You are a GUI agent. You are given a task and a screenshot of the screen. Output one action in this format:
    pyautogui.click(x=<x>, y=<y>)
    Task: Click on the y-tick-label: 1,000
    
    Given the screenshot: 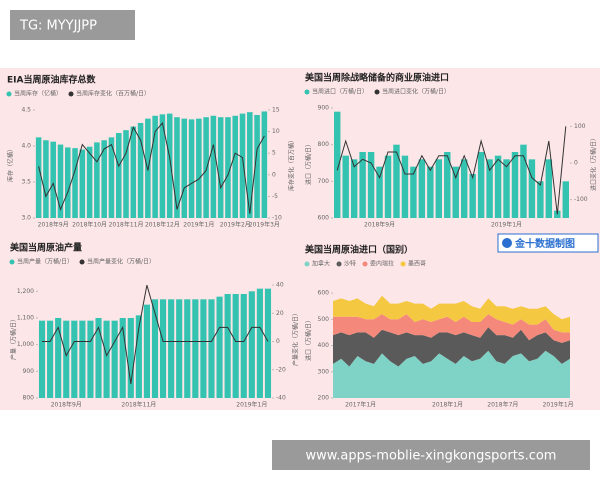 What is the action you would take?
    pyautogui.click(x=25, y=344)
    